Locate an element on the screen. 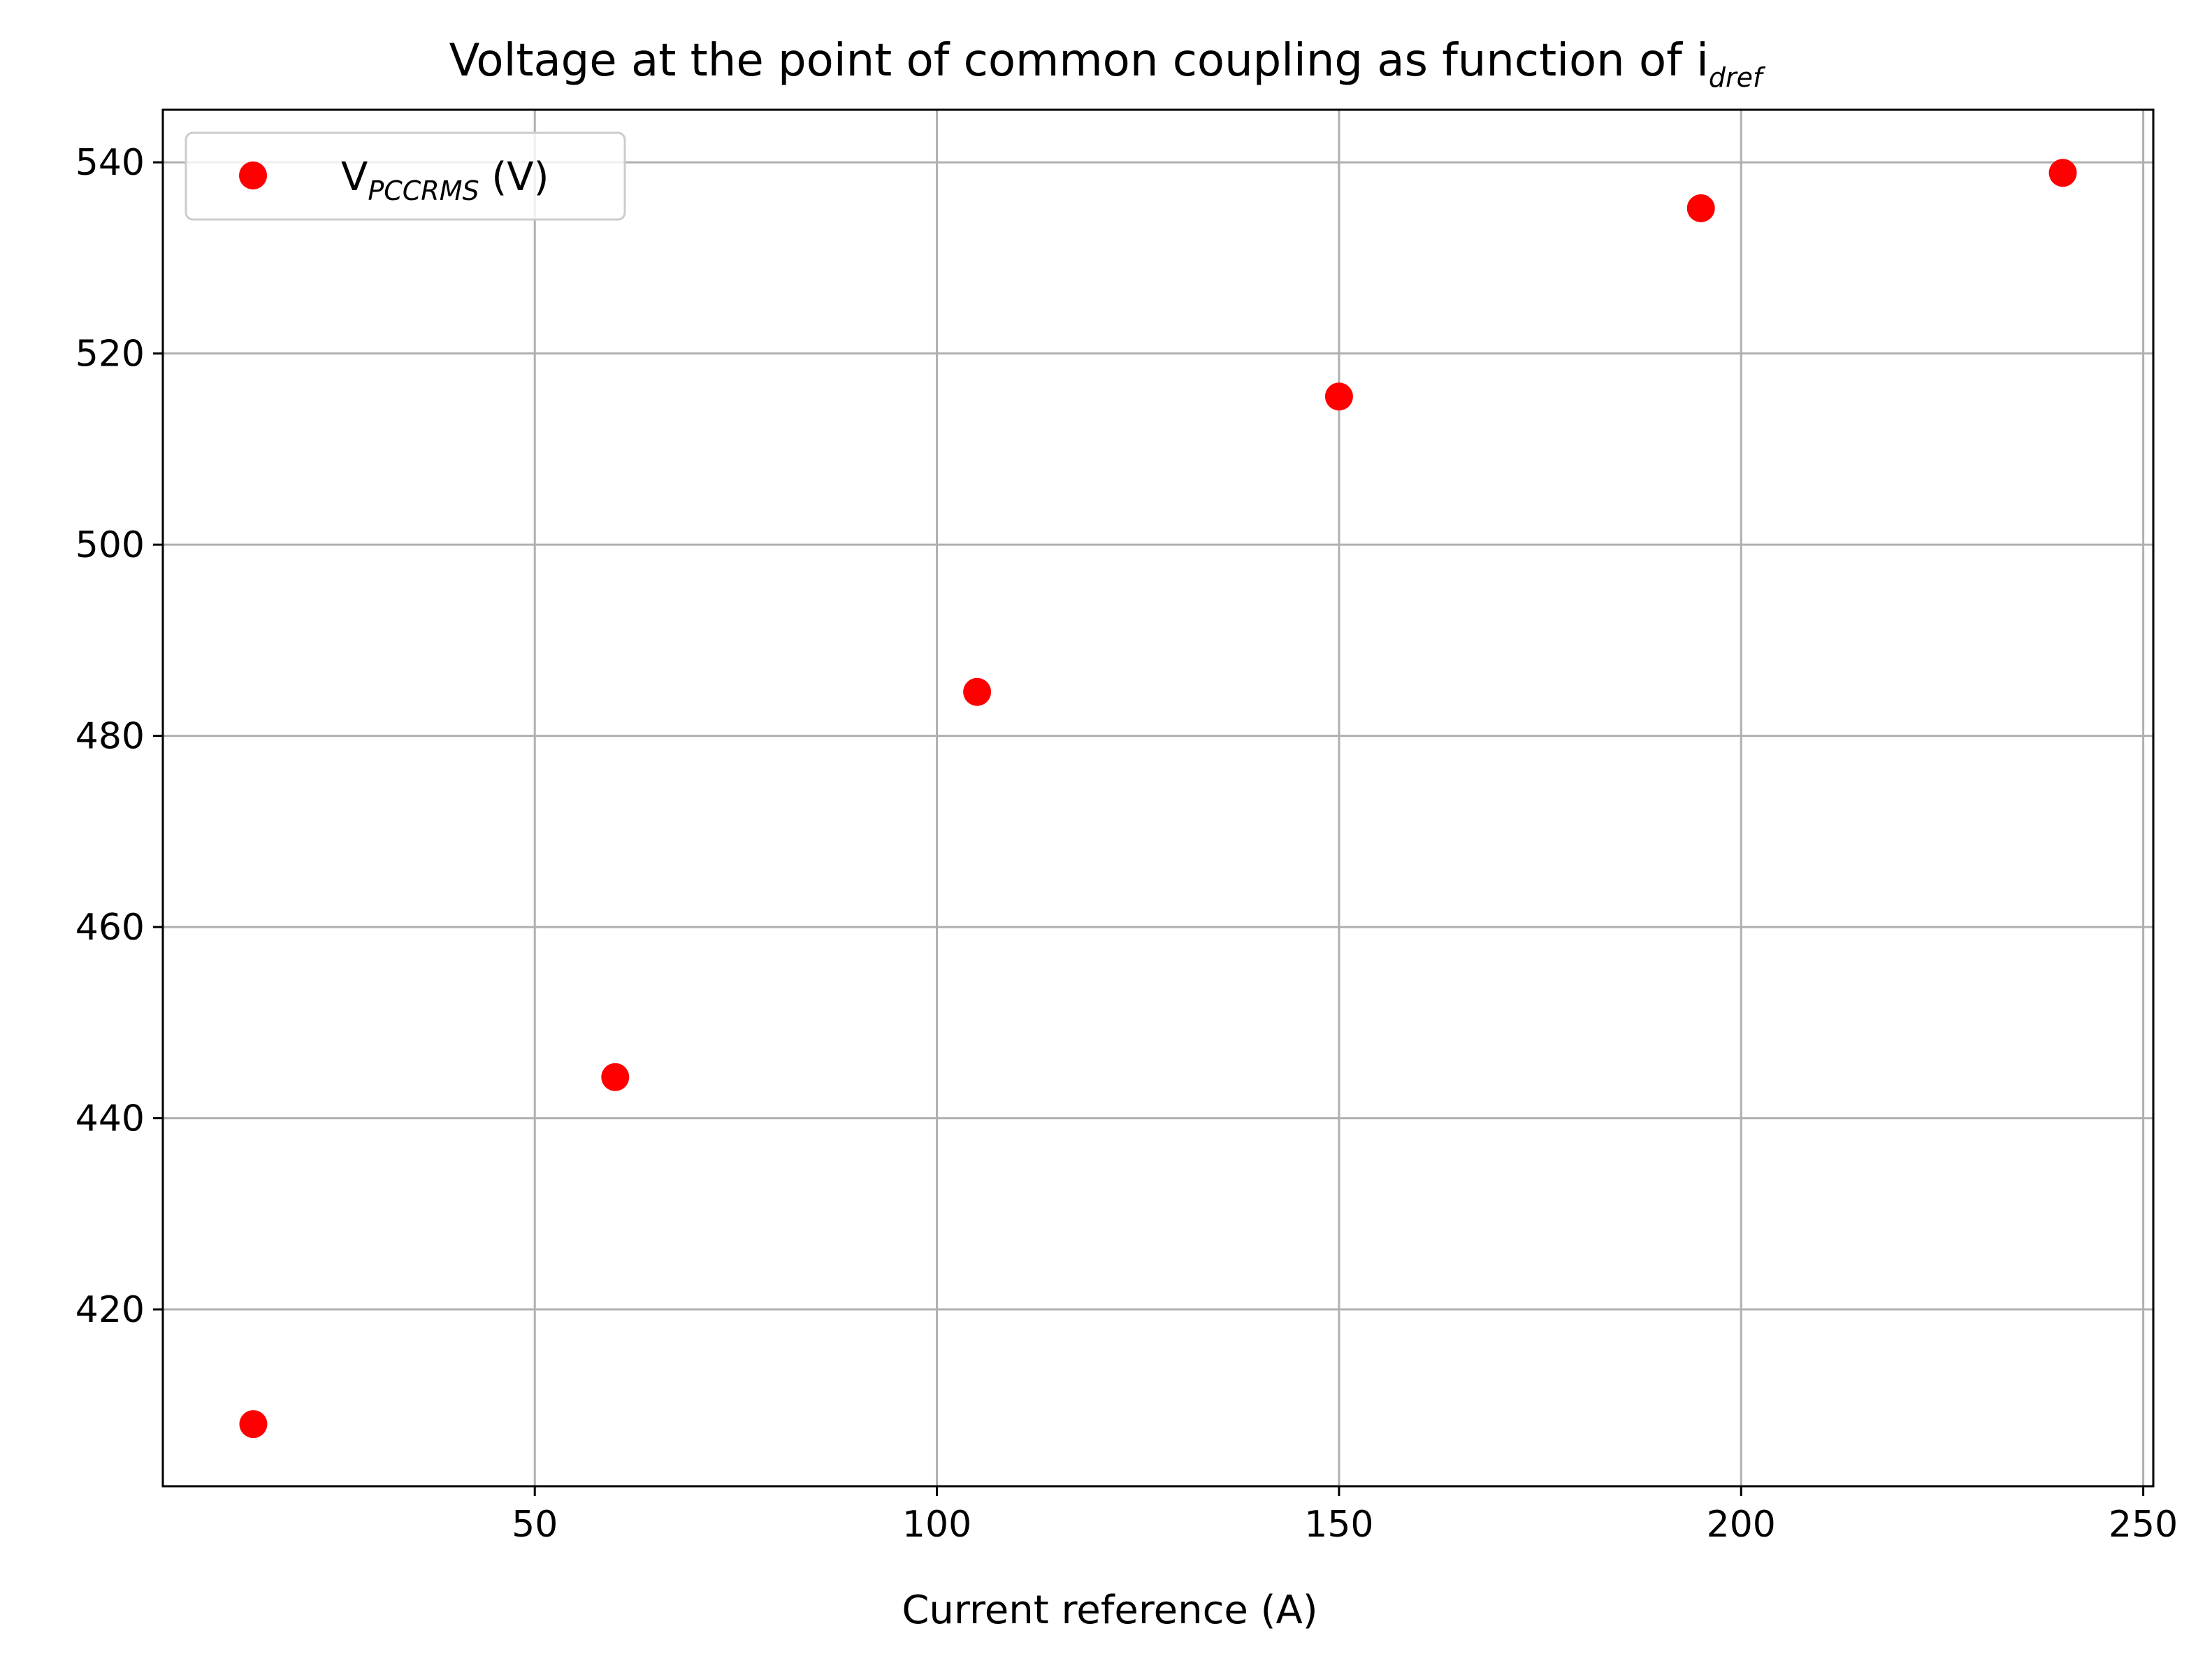 The height and width of the screenshot is (1661, 2212). legend-box is located at coordinates (405, 176).